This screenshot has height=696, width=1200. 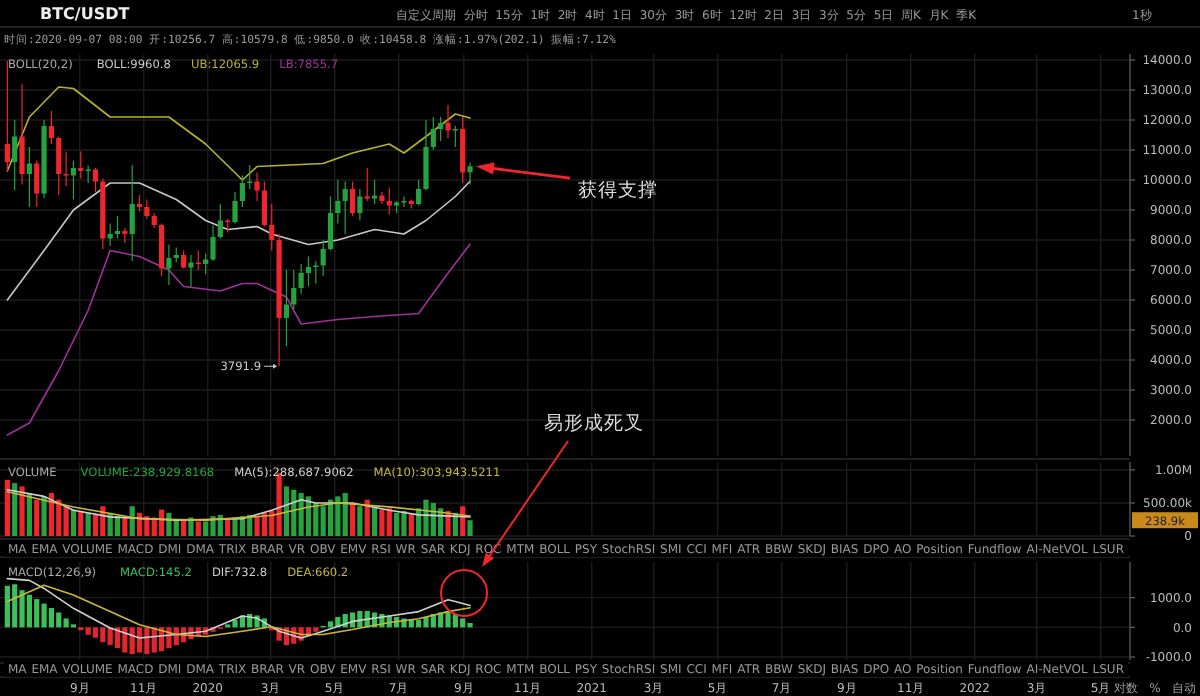 What do you see at coordinates (85, 14) in the screenshot?
I see `chart-title: BTC/USDT` at bounding box center [85, 14].